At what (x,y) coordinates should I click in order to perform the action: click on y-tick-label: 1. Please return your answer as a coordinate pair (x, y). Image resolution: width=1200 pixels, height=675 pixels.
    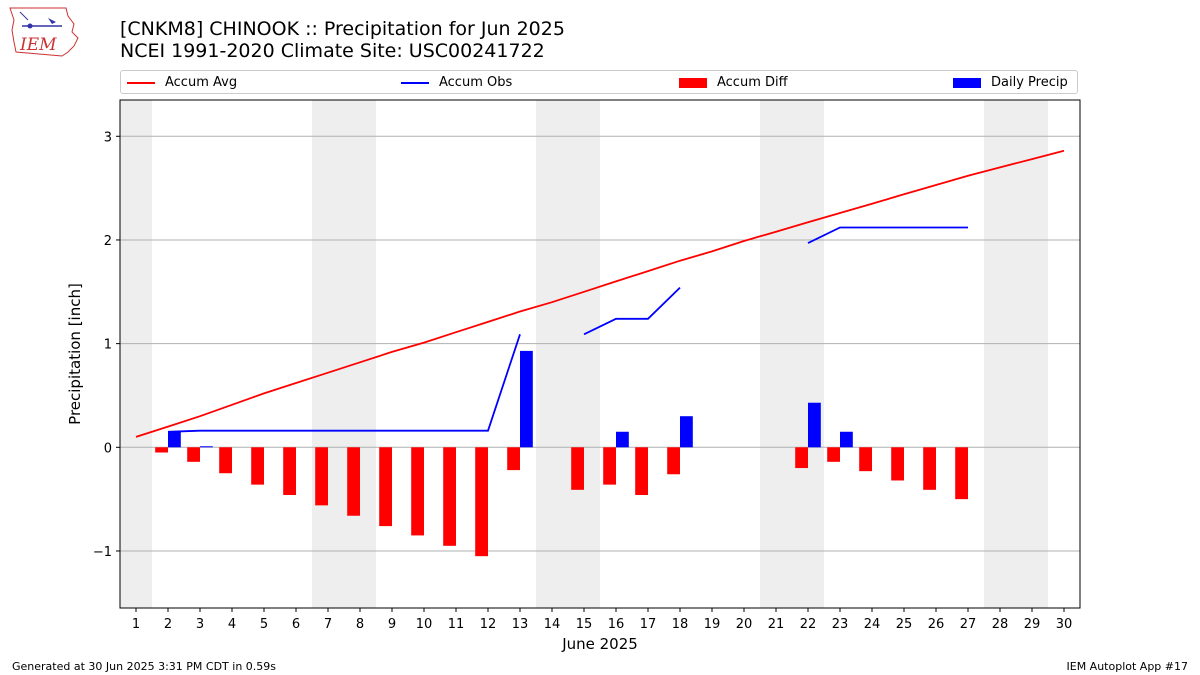
    Looking at the image, I should click on (108, 345).